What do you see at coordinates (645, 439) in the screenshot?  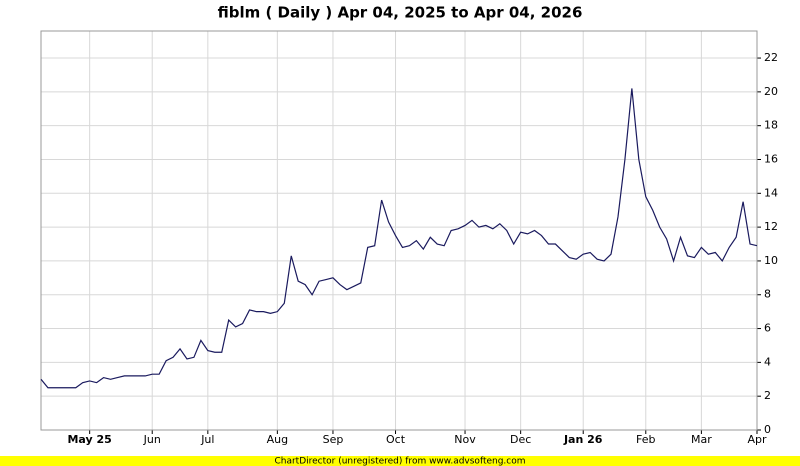 I see `x-tick-label: Feb` at bounding box center [645, 439].